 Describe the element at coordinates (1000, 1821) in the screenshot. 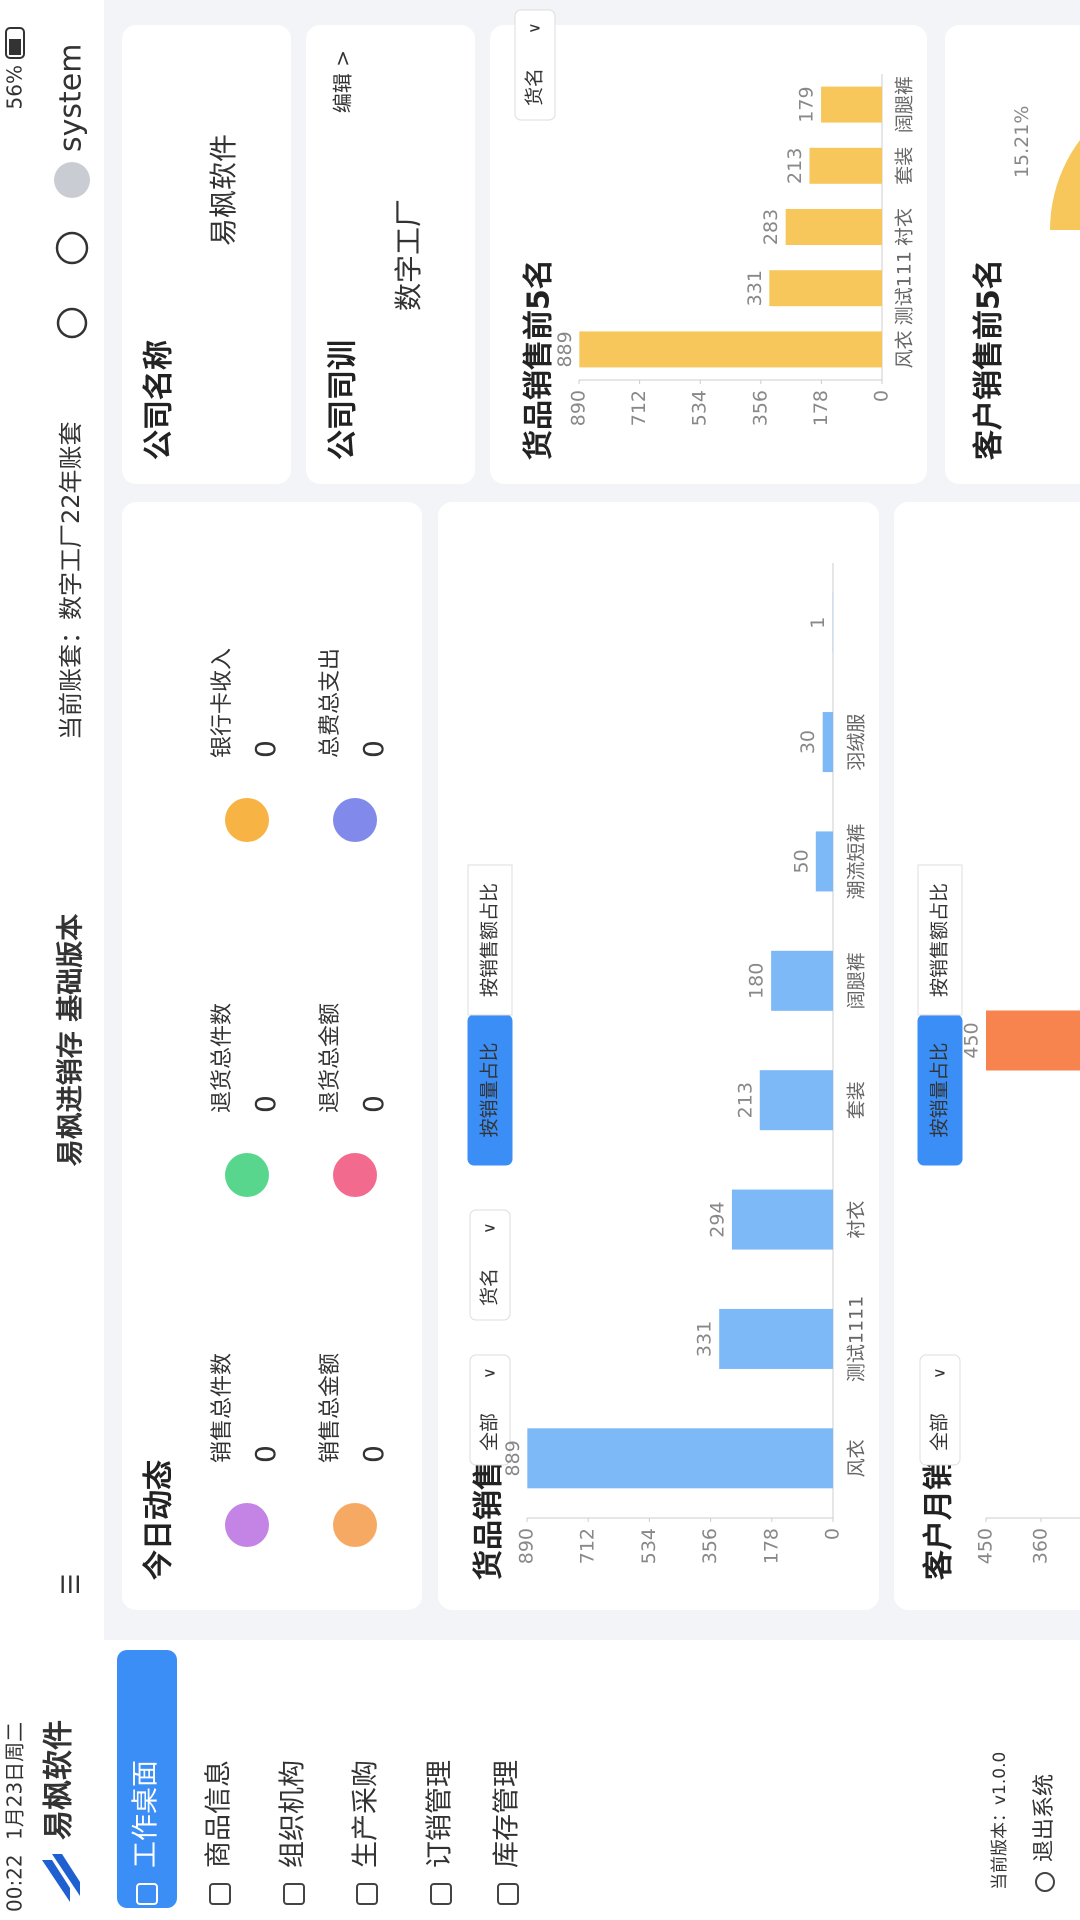

I see `version: 当前版本：v1.0.0` at that location.